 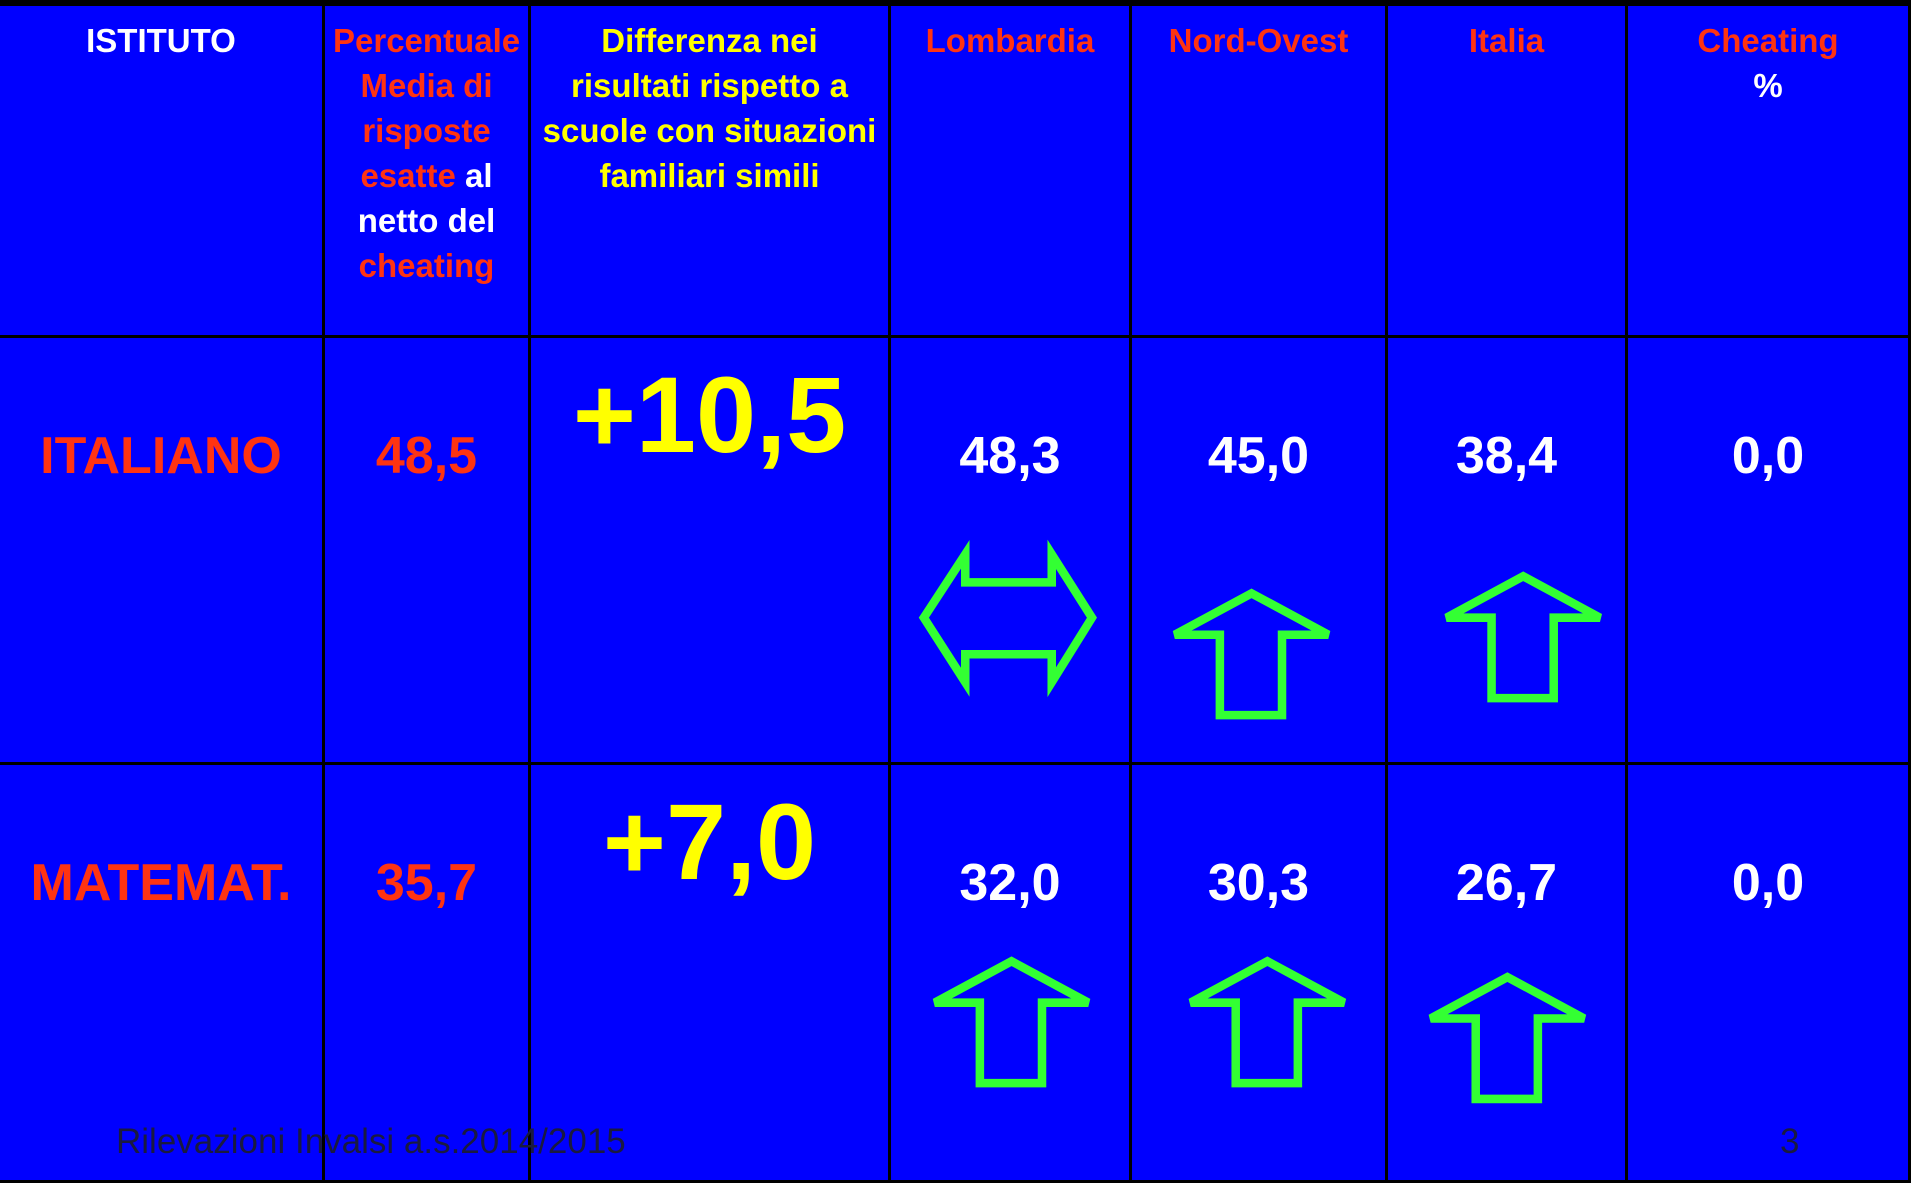 What do you see at coordinates (162, 172) in the screenshot?
I see `table-cell: ISTITUTO` at bounding box center [162, 172].